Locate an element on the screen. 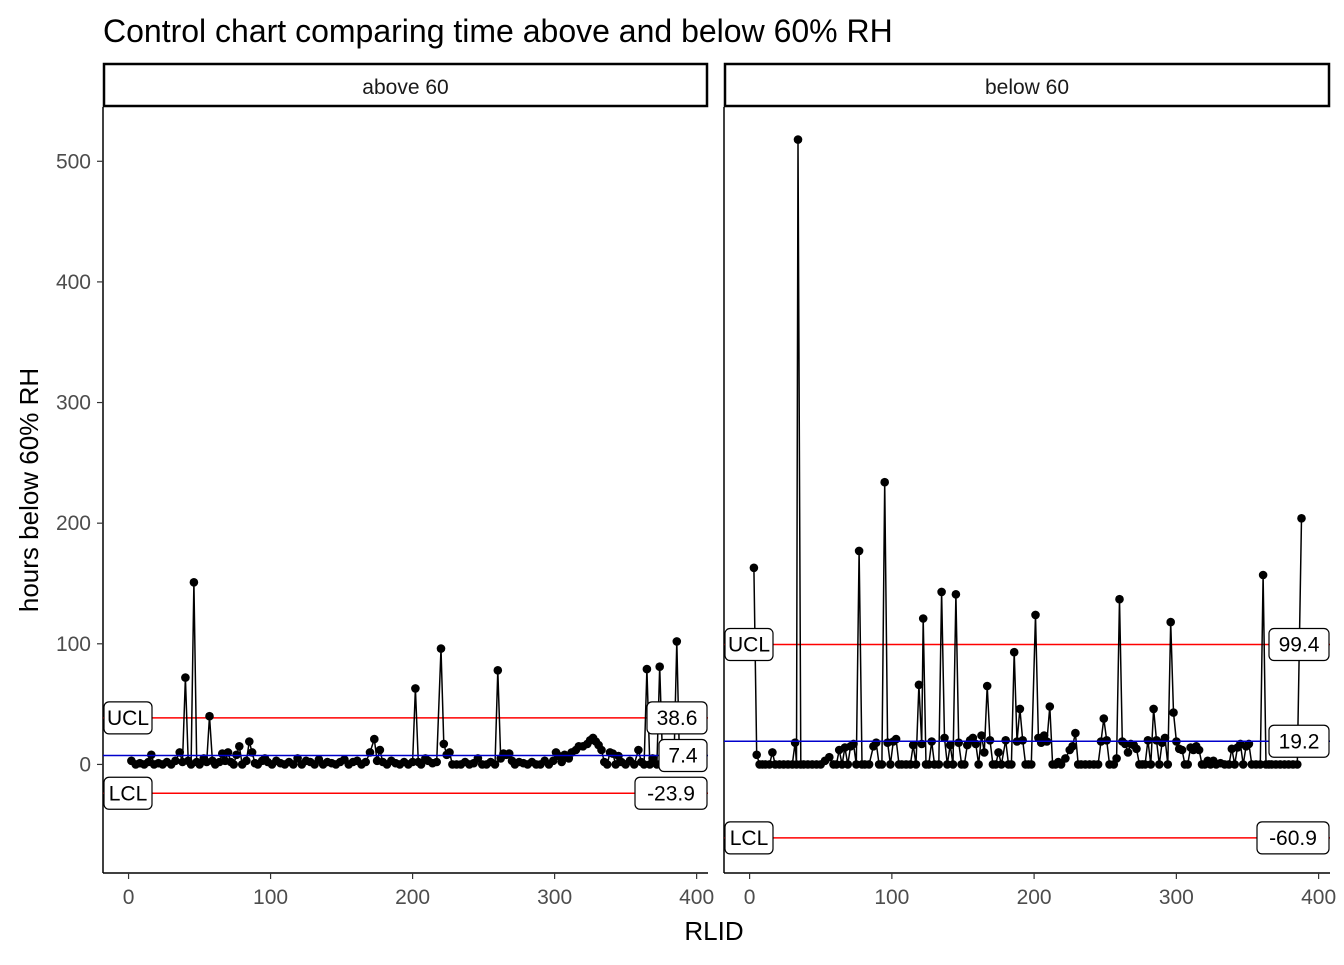  lcl-value-label: -23.9 is located at coordinates (671, 793).